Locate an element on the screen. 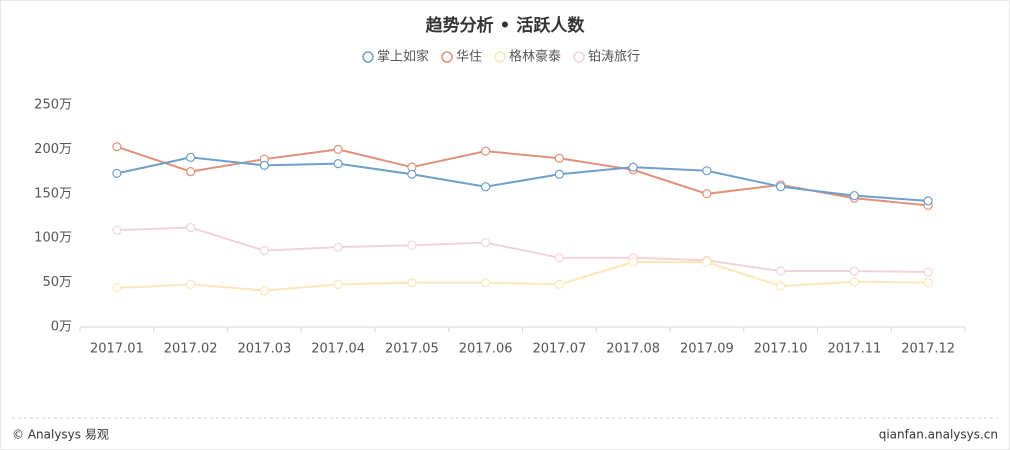 This screenshot has height=450, width=1010. x-tick-label: 2017.01 is located at coordinates (117, 349).